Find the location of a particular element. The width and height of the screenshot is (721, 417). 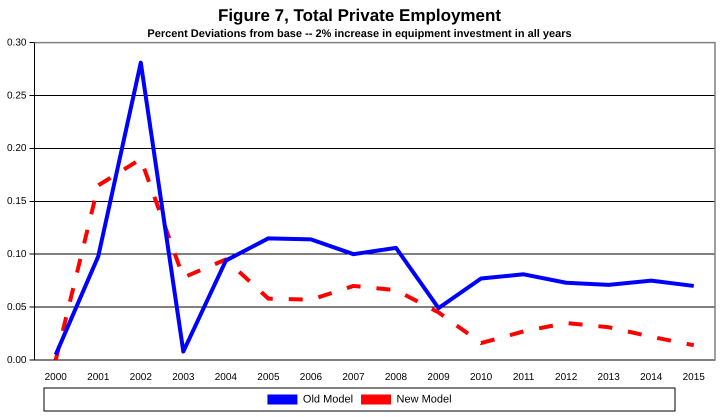

y-tick-label: 0.30 is located at coordinates (16, 42).